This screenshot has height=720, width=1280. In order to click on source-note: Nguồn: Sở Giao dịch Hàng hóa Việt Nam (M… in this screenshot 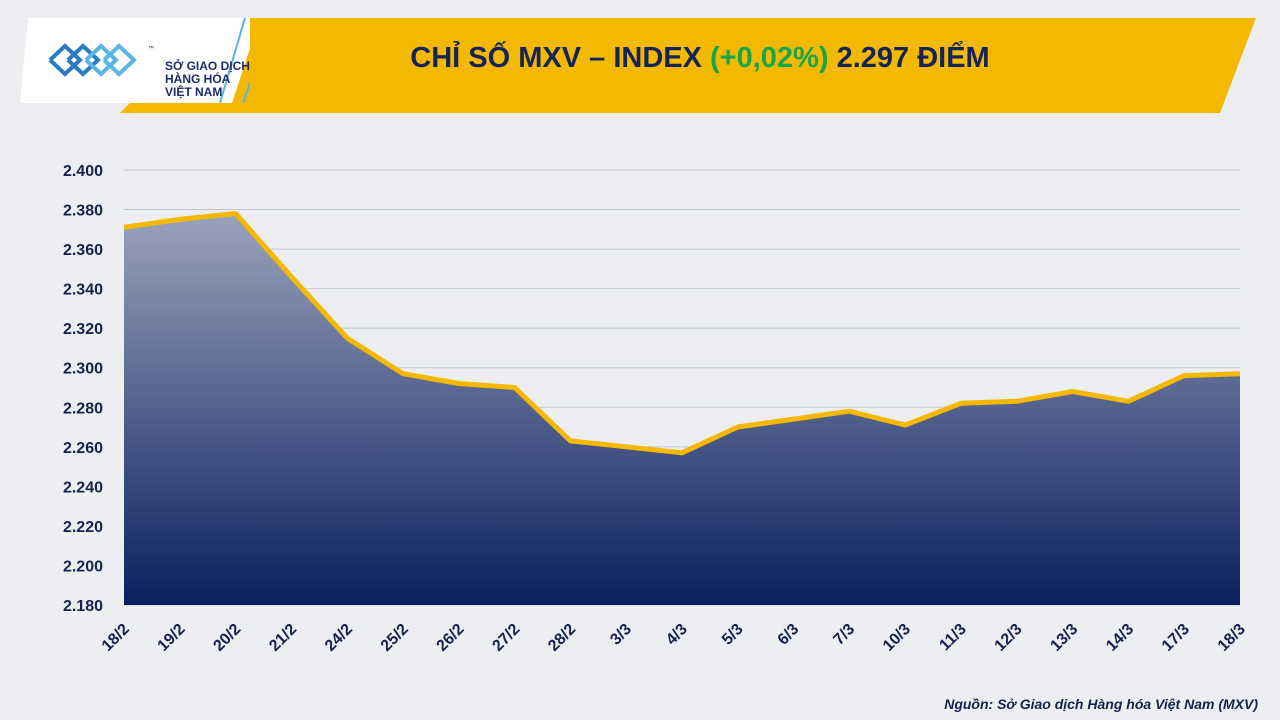, I will do `click(1101, 704)`.